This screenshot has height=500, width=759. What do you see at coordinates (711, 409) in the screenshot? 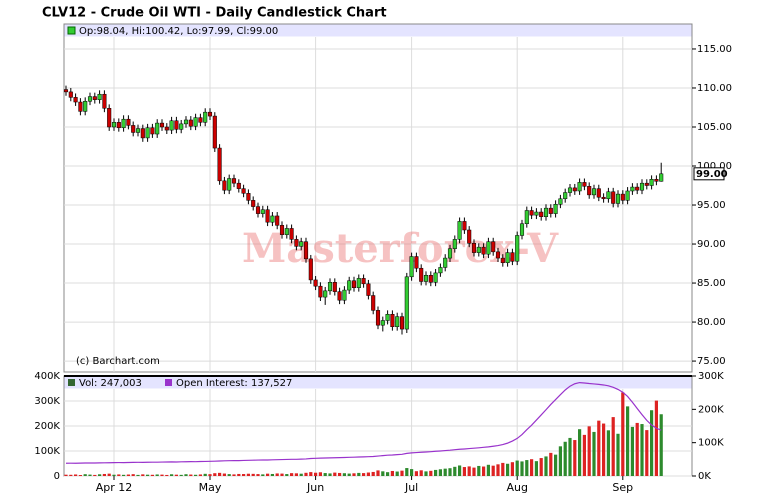
I see `y2-tick-label: 200K` at bounding box center [711, 409].